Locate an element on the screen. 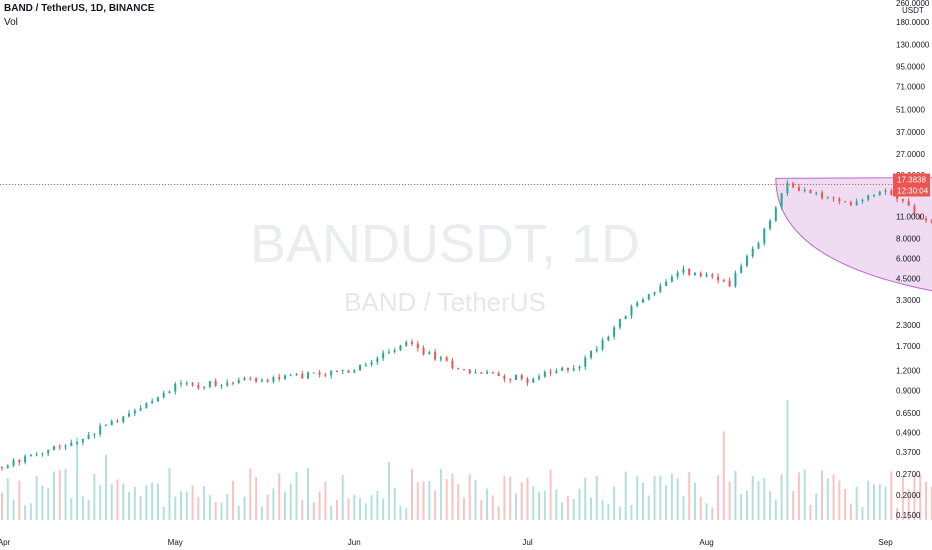  price-tick-label: 0.9000 is located at coordinates (908, 390).